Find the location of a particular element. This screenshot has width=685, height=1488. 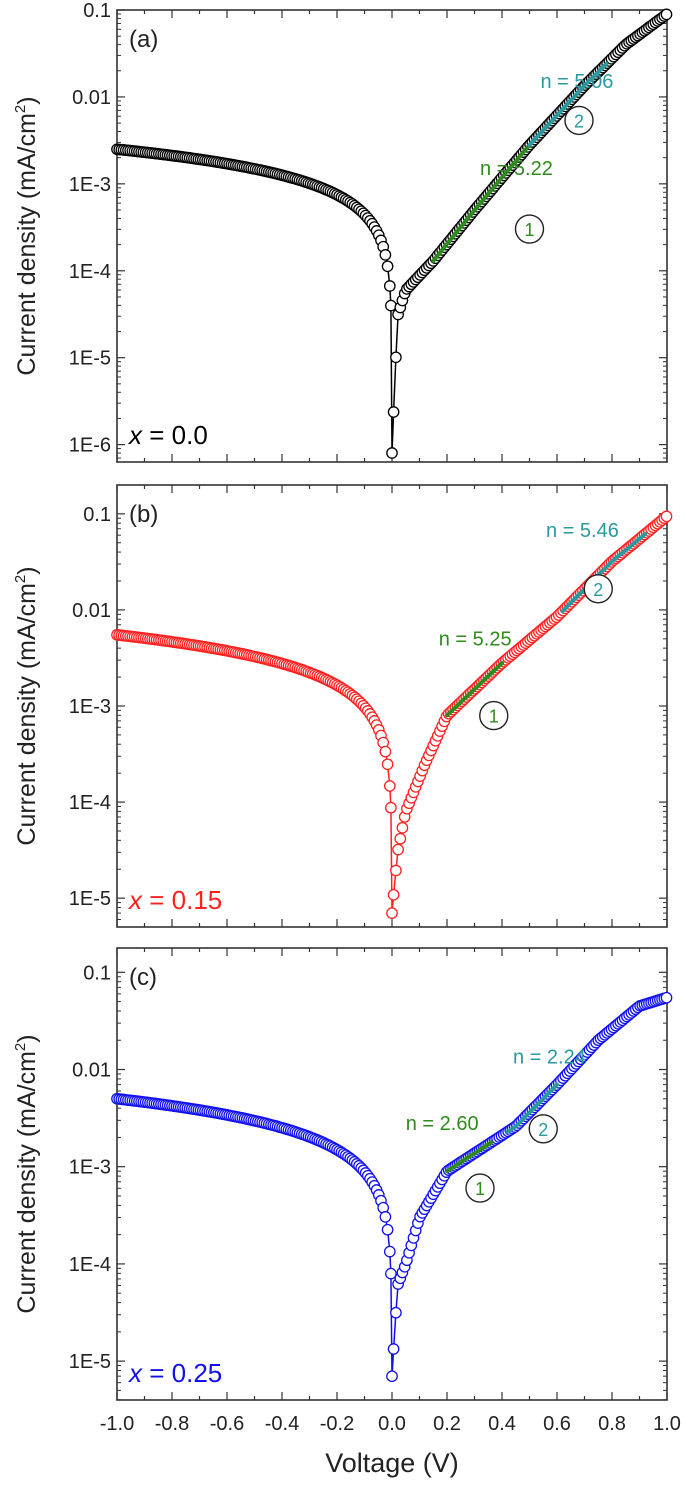

fit-label-2: n = 2.24 is located at coordinates (549, 1058).